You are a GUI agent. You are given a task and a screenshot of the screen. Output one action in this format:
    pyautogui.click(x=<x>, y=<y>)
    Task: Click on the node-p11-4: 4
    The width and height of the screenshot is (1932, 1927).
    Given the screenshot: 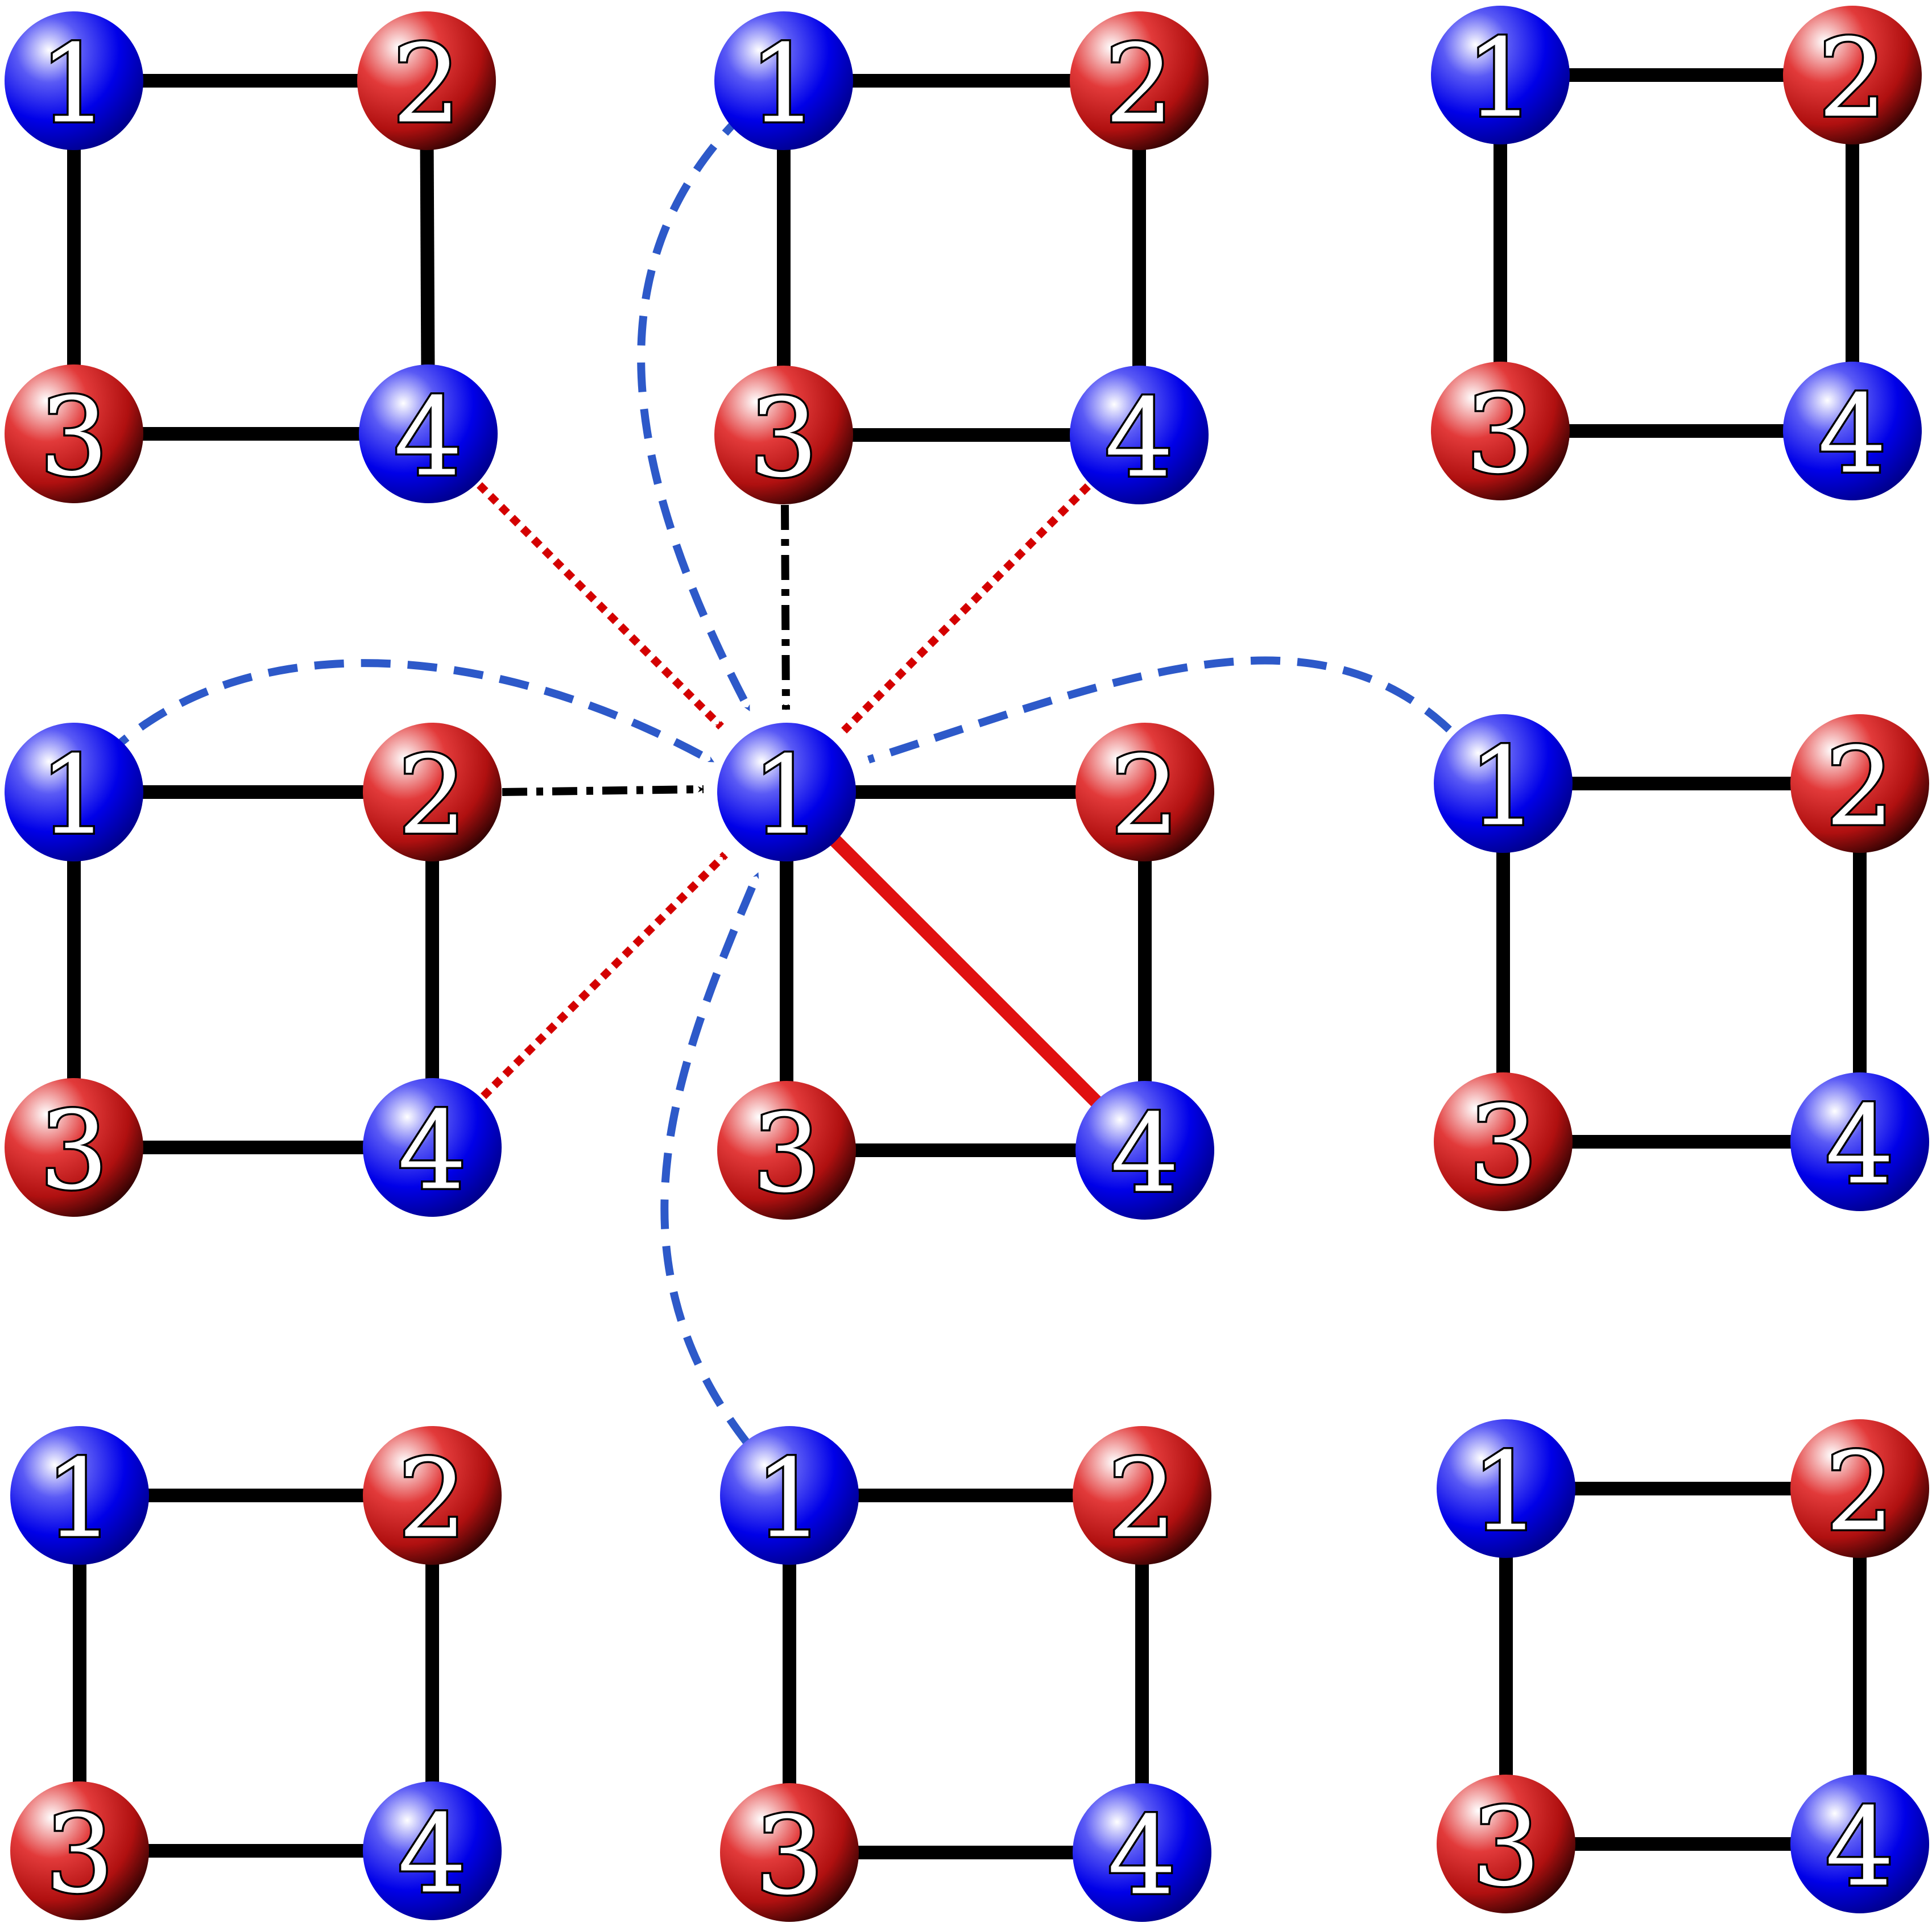 What is the action you would take?
    pyautogui.click(x=1144, y=1150)
    